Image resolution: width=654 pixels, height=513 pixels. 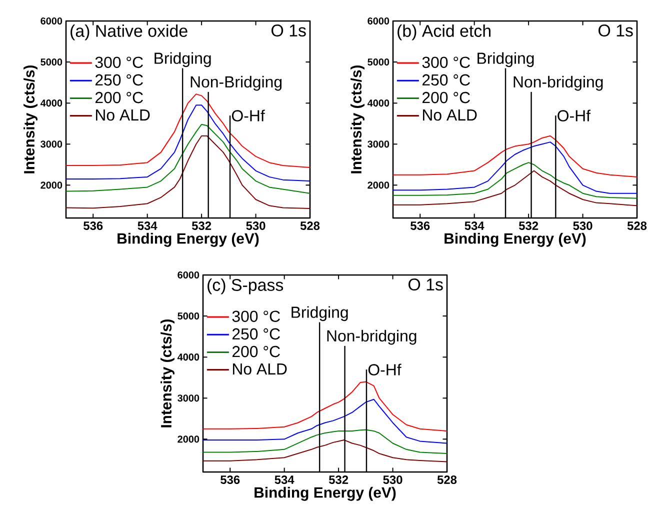 I want to click on chart-title: (b) Acid etch, so click(x=444, y=32).